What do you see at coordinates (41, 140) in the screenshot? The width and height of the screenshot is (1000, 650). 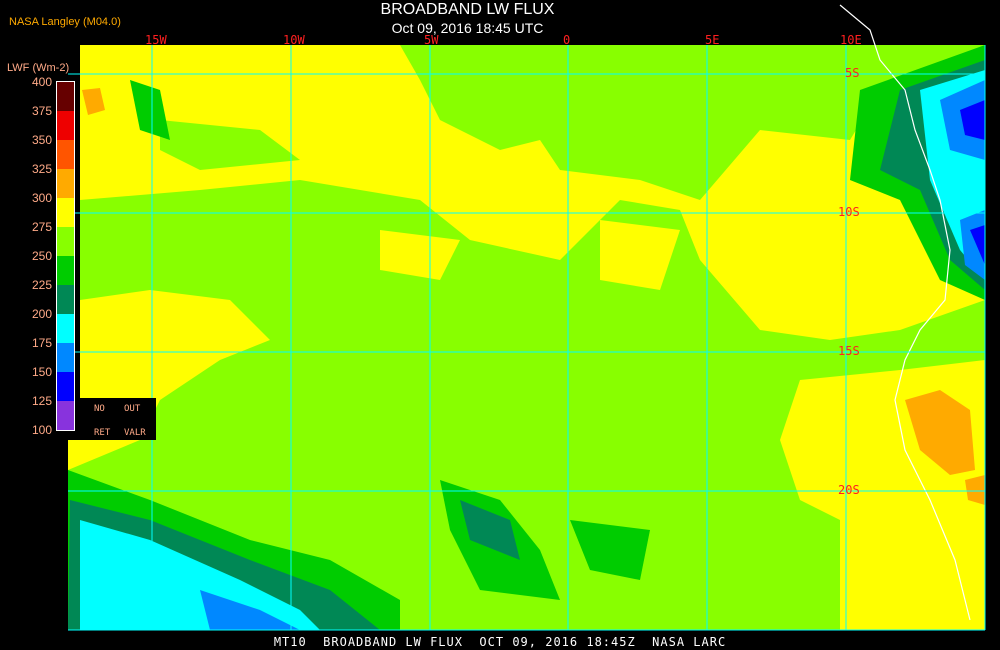 I see `legend-tick-label: 350` at bounding box center [41, 140].